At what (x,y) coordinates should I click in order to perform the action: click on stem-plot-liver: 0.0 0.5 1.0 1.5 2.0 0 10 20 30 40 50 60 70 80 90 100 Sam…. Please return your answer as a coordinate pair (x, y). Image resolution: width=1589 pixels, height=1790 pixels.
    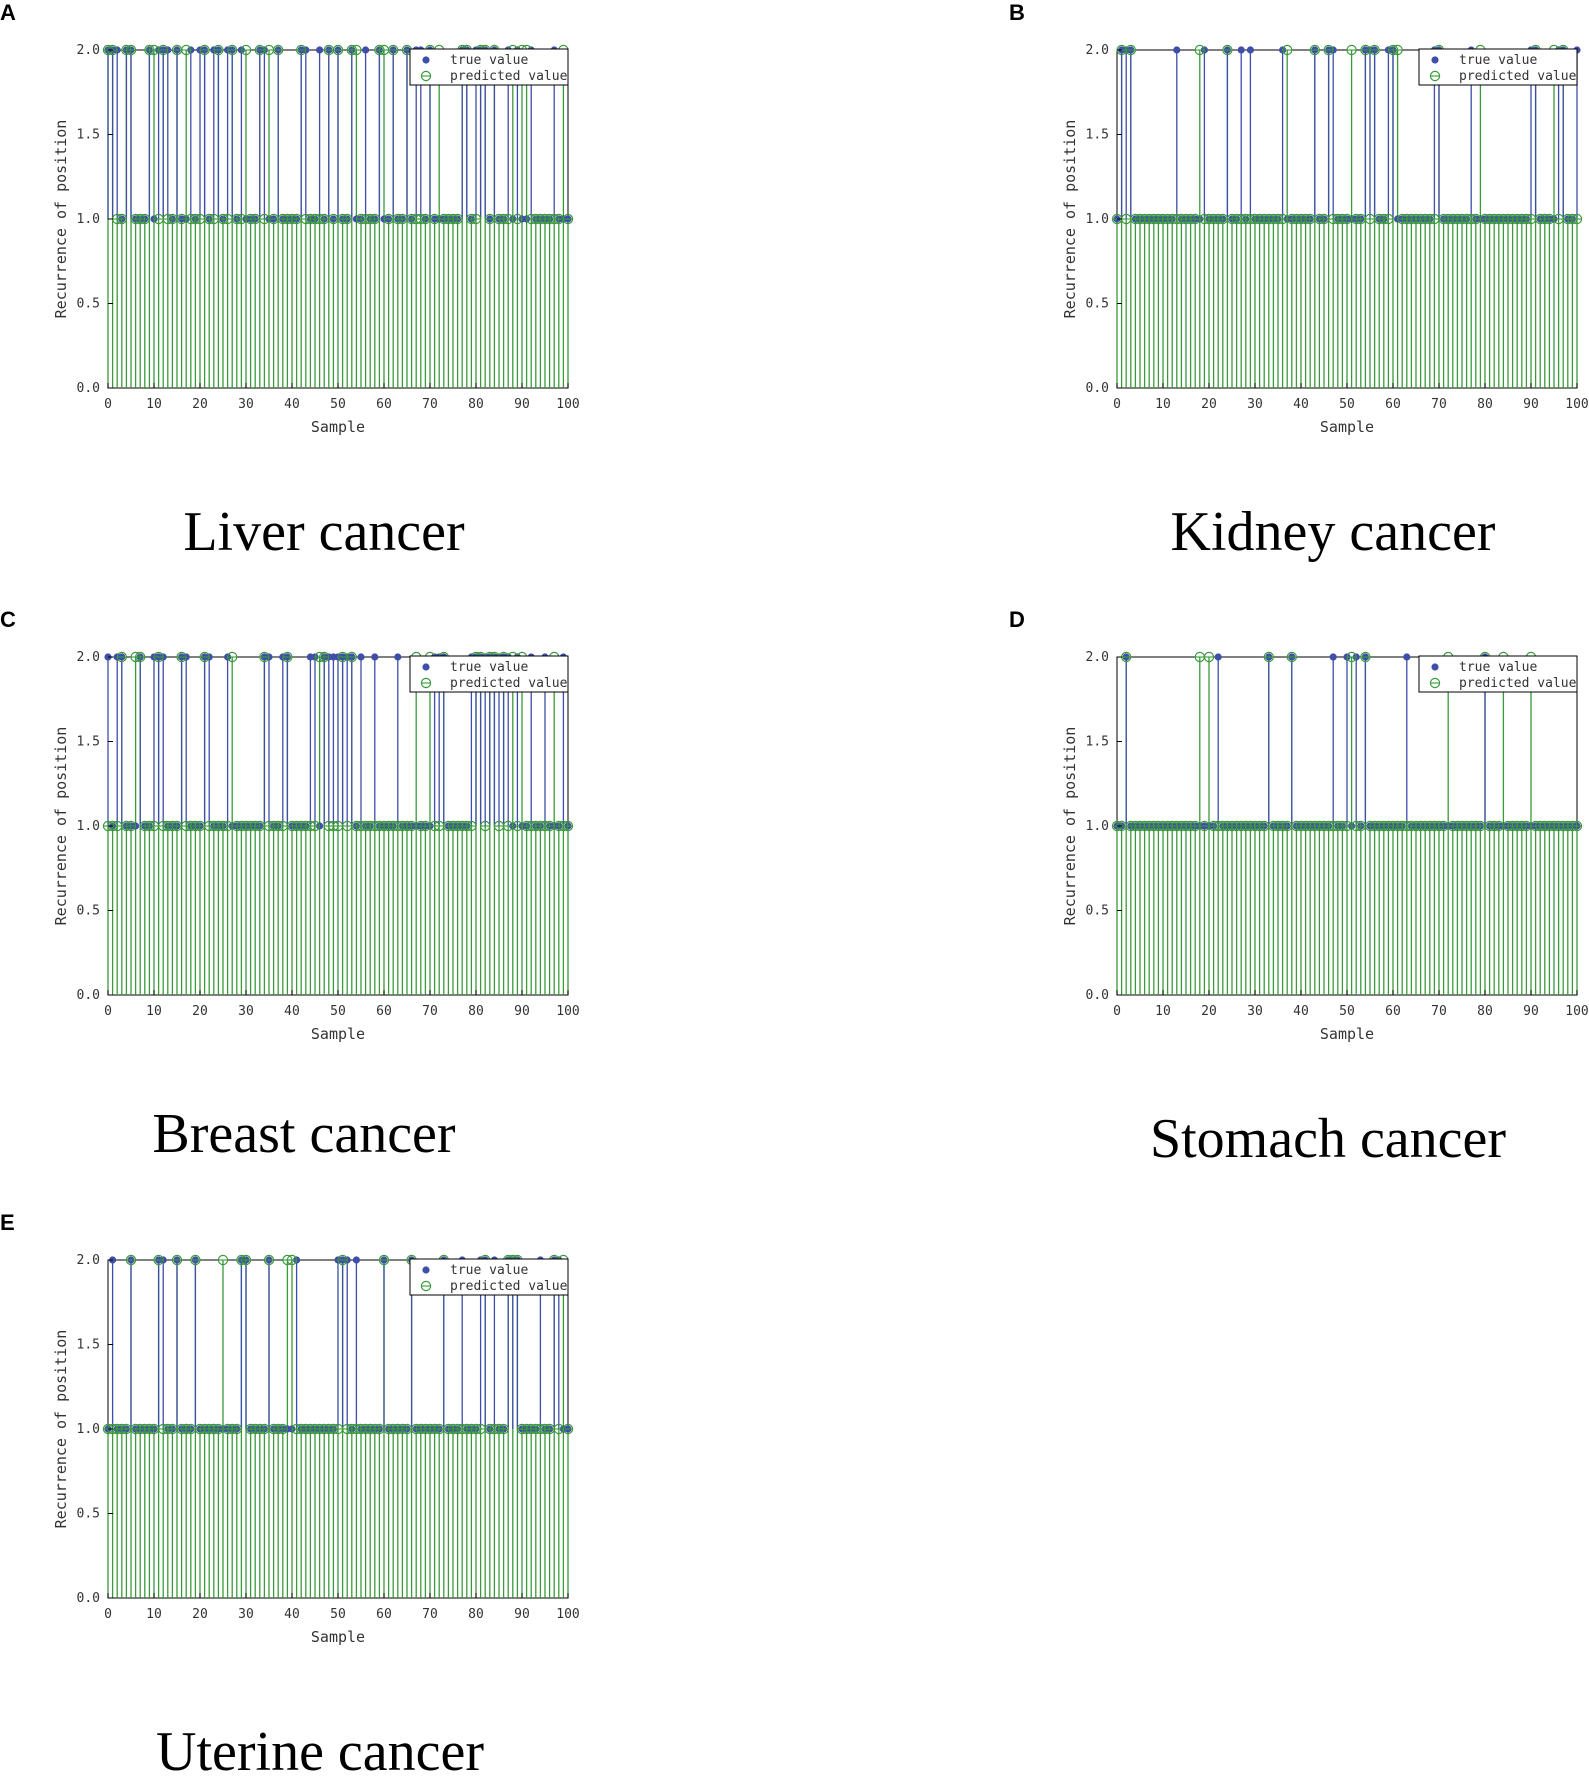
    Looking at the image, I should click on (316, 239).